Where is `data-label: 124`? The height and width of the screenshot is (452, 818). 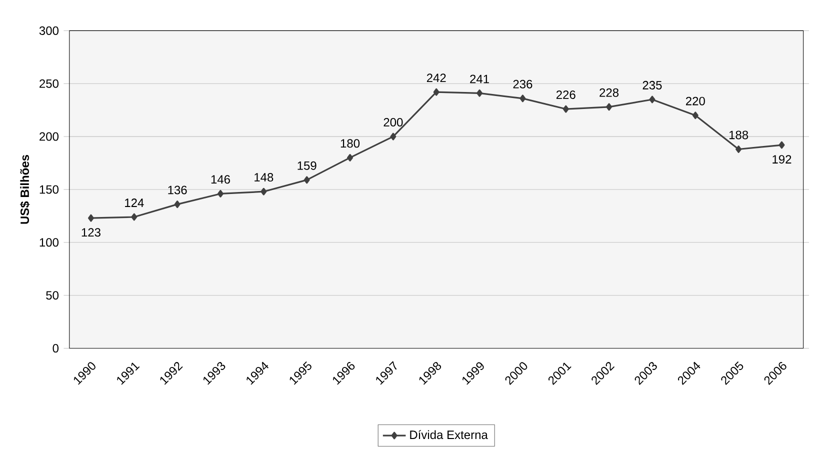
data-label: 124 is located at coordinates (134, 202).